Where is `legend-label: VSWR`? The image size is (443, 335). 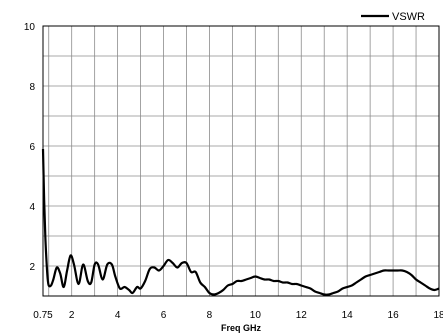
legend-label: VSWR is located at coordinates (408, 17).